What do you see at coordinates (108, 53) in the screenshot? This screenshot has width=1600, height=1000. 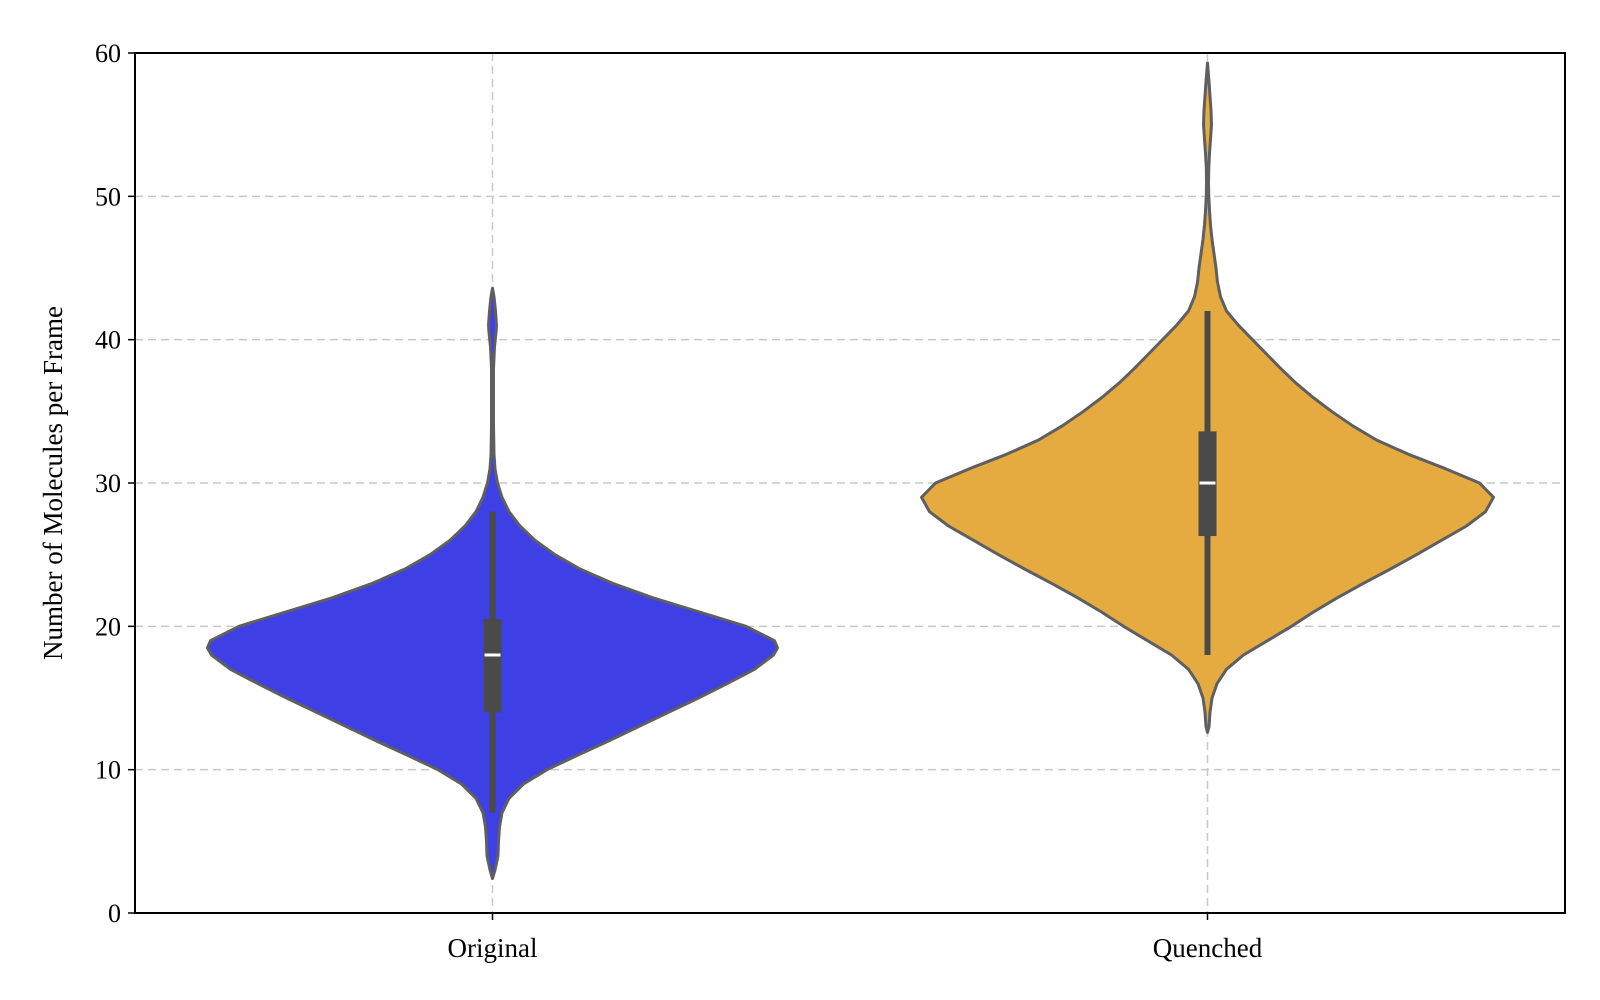 I see `y-tick-label: 60` at bounding box center [108, 53].